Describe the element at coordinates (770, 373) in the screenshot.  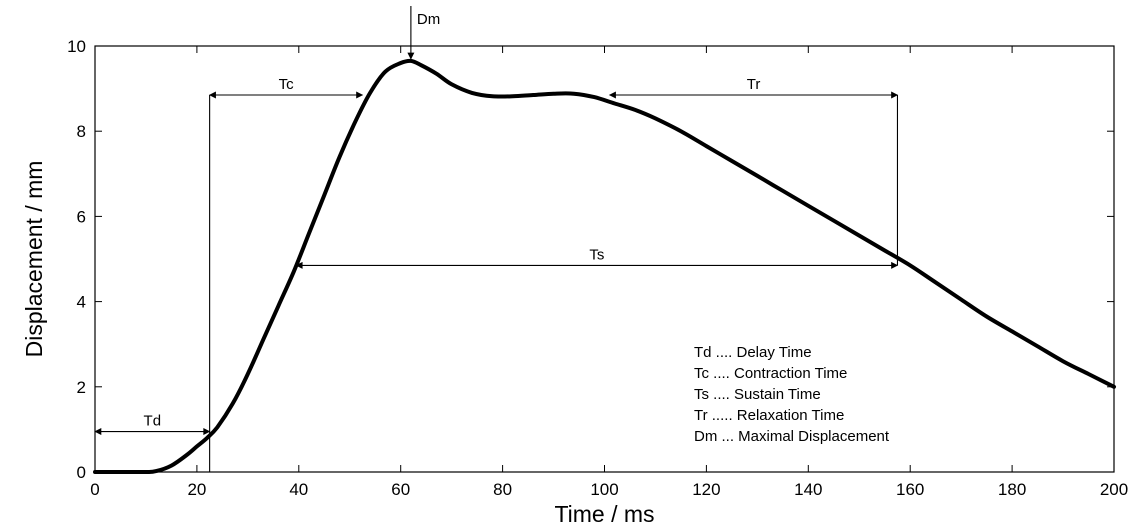
I see `legend-entry-tc: Tc .... Contraction Time` at that location.